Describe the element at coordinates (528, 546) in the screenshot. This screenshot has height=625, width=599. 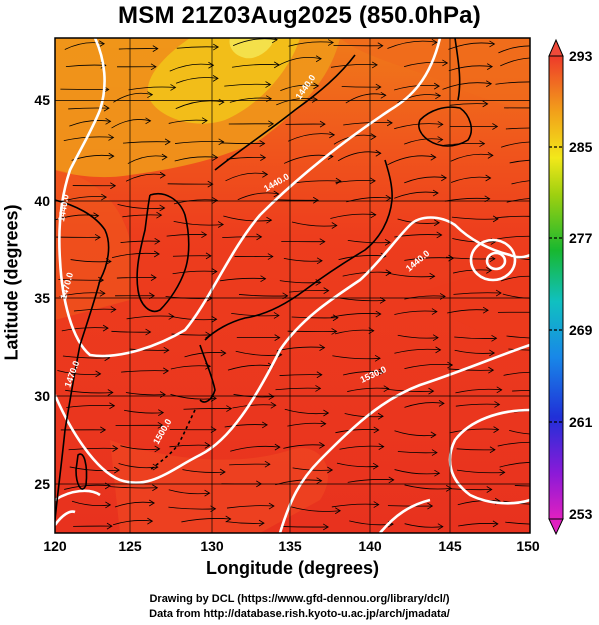
I see `x-tick-label: 150` at that location.